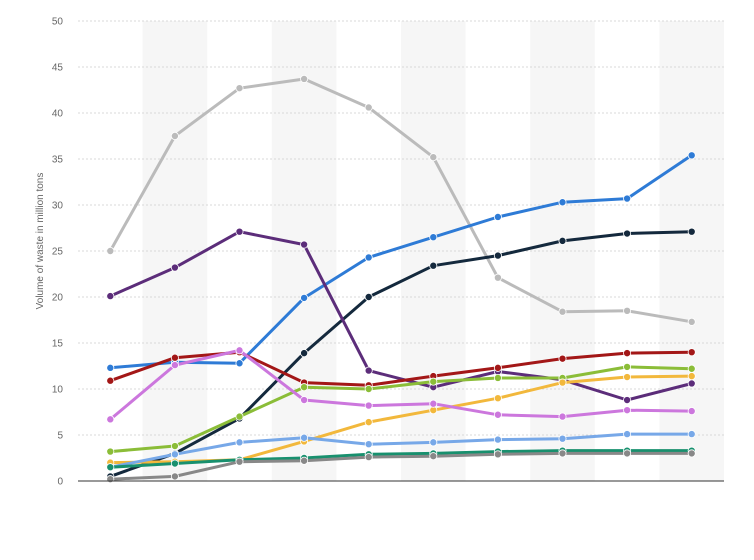 This screenshot has width=754, height=560. What do you see at coordinates (58, 298) in the screenshot?
I see `y-tick-label: 20` at bounding box center [58, 298].